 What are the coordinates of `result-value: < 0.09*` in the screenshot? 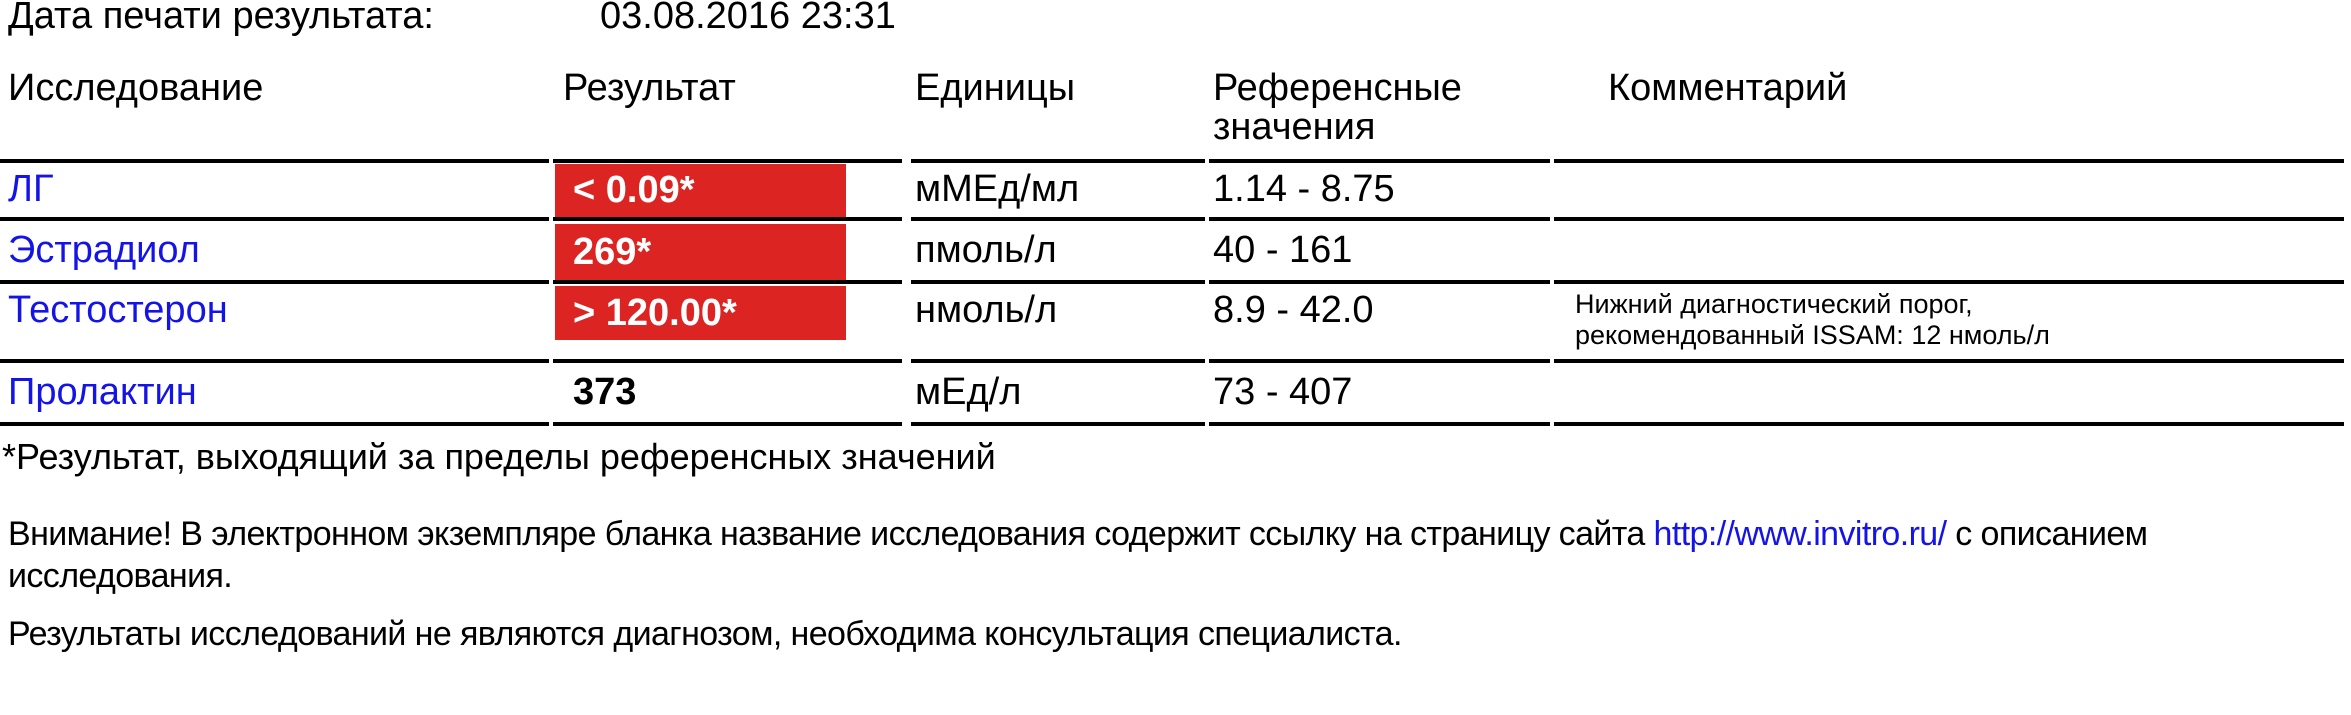 It's located at (634, 190).